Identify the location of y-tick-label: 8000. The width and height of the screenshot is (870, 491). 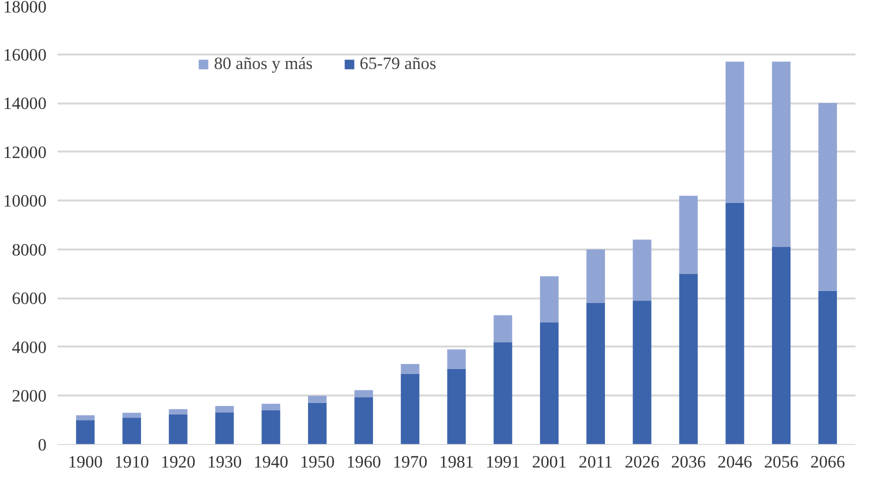
(29, 250).